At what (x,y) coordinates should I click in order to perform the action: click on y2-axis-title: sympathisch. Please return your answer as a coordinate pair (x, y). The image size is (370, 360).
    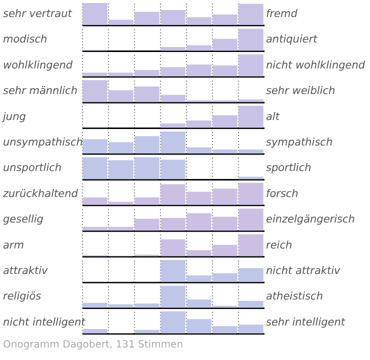
    Looking at the image, I should click on (299, 142).